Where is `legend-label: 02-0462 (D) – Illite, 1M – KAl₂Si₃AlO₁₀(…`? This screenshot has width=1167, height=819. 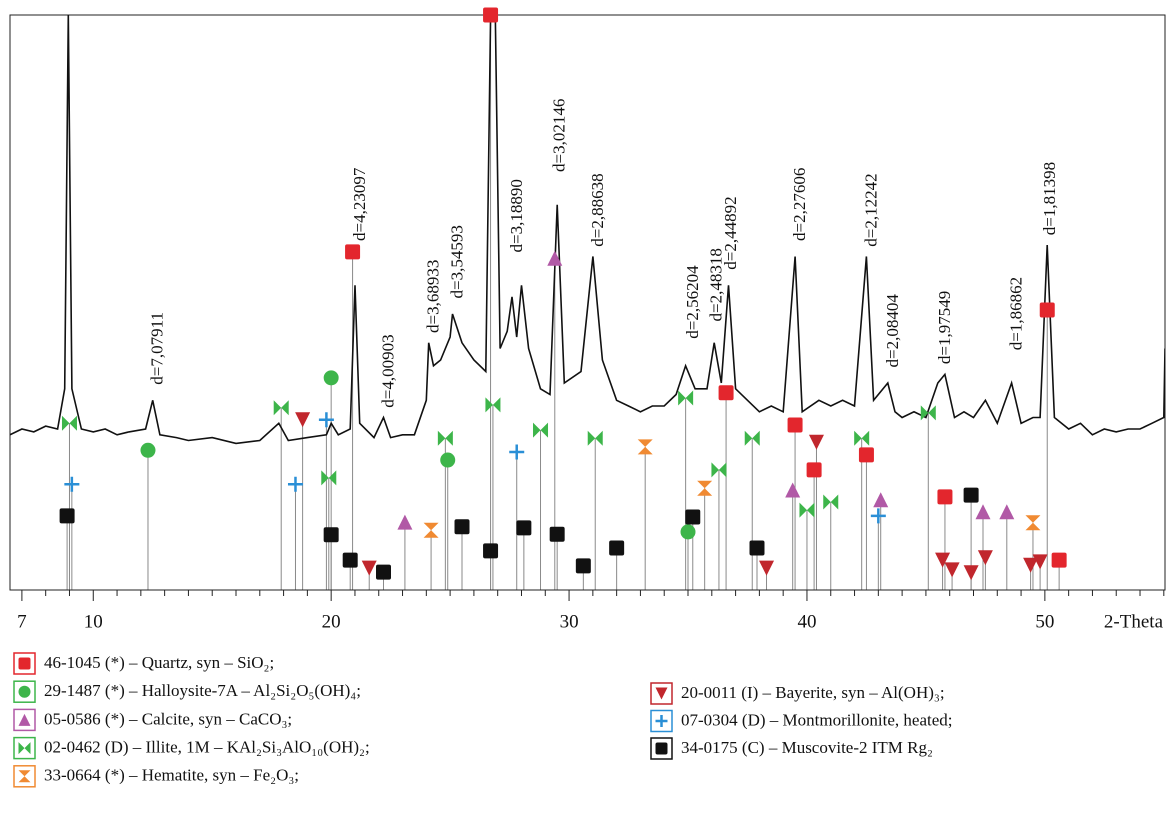
legend-label: 02-0462 (D) – Illite, 1M – KAl₂Si₃AlO₁₀(… is located at coordinates (207, 747).